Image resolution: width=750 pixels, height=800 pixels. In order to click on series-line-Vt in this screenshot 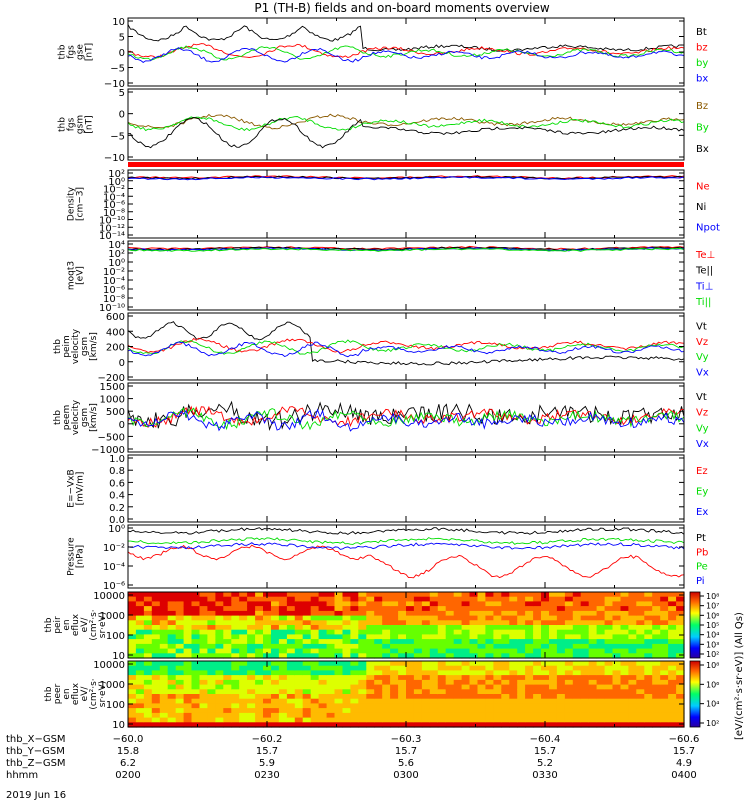, I will do `click(406, 415)`.